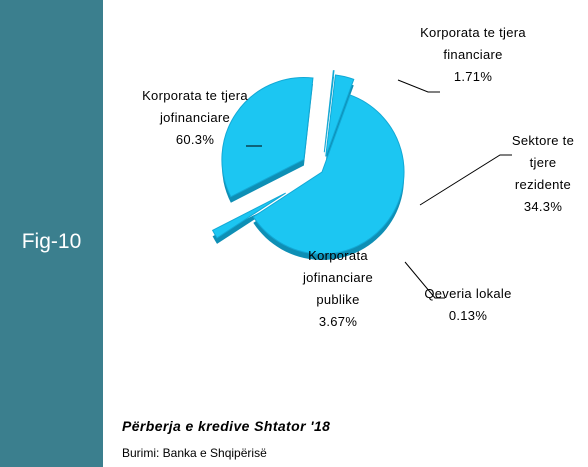 This screenshot has width=588, height=467. I want to click on slice-side, so click(329, 117).